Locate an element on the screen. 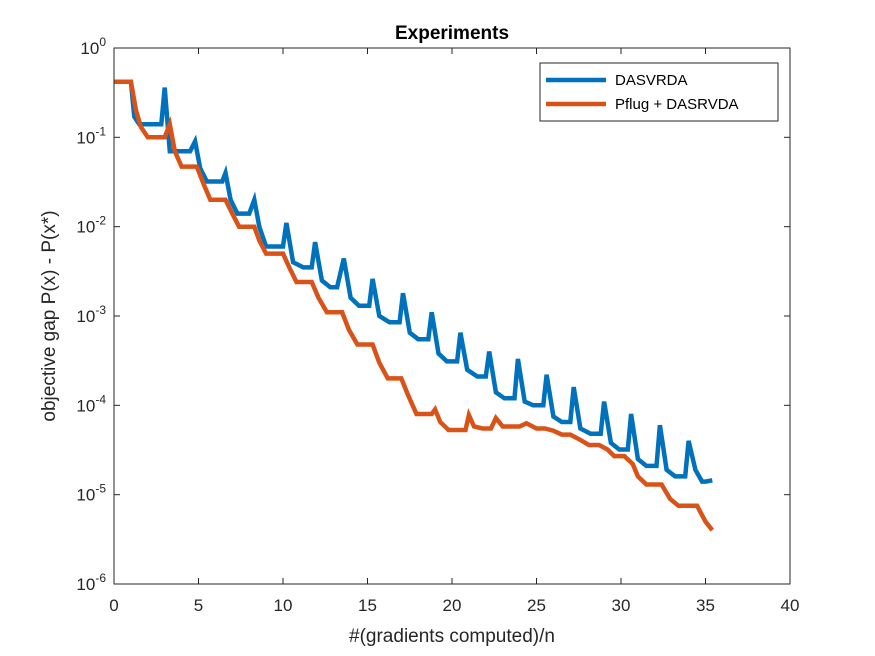 The image size is (875, 656). y-tick-label: 10⁻¹ is located at coordinates (91, 135).